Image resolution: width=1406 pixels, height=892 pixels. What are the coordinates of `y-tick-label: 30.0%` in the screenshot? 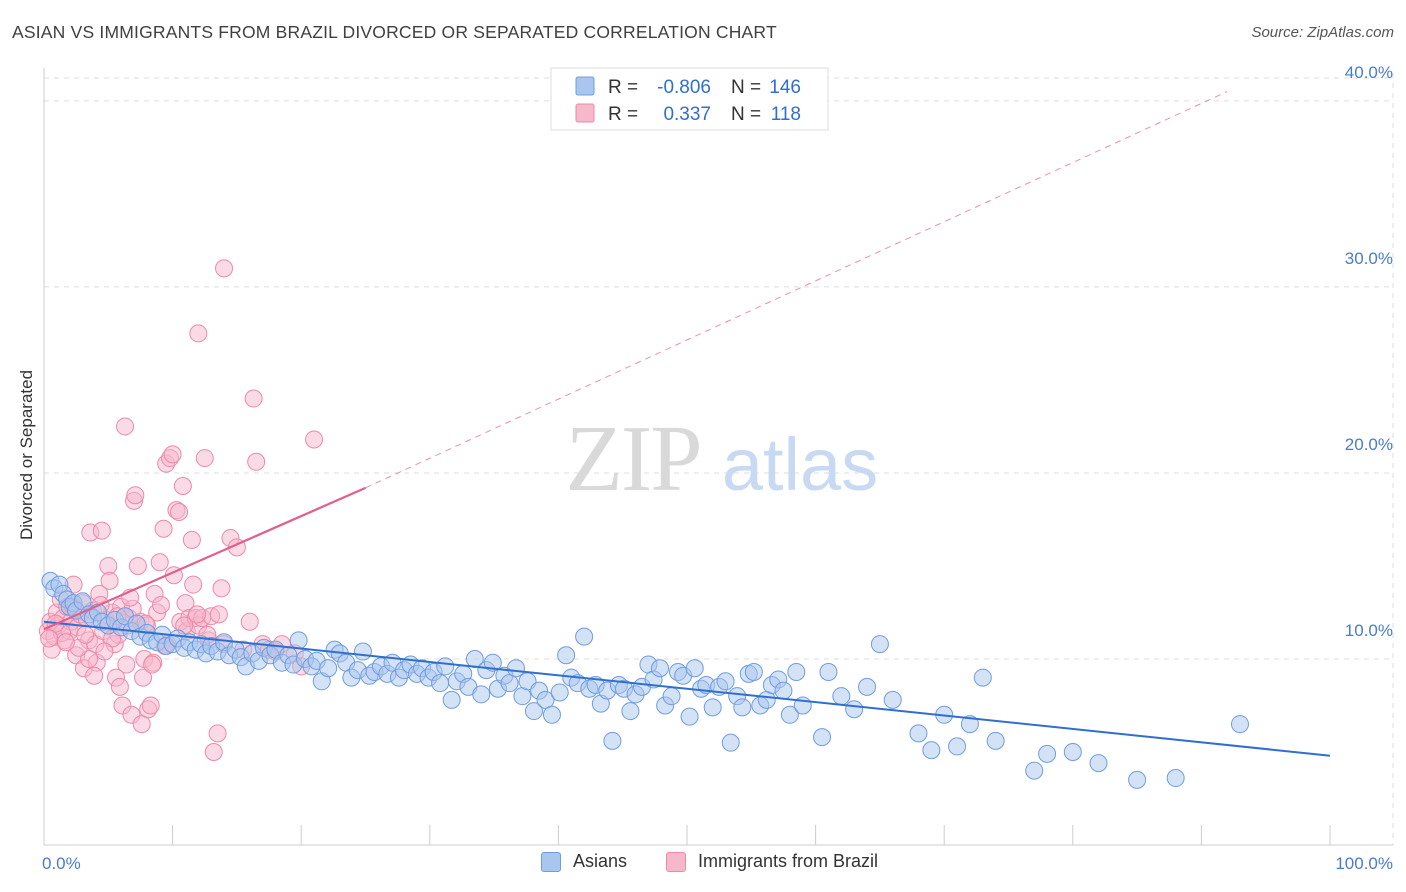 It's located at (1369, 258).